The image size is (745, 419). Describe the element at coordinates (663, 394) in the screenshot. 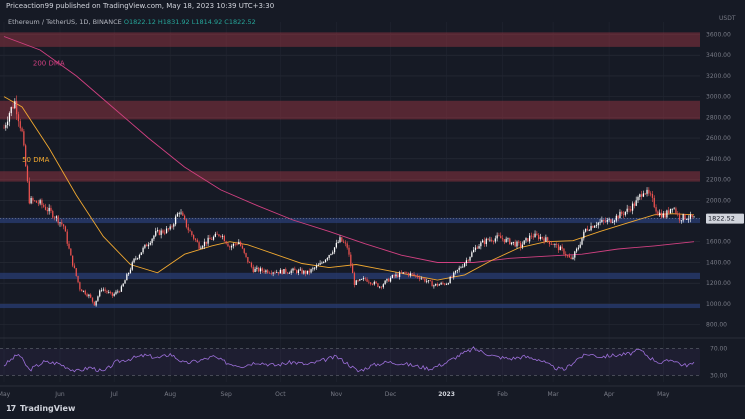

I see `x-tick-label: May` at that location.